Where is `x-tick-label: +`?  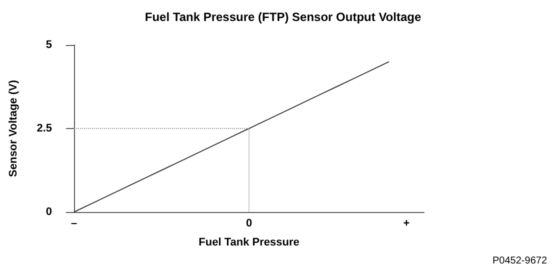 x-tick-label: + is located at coordinates (406, 224).